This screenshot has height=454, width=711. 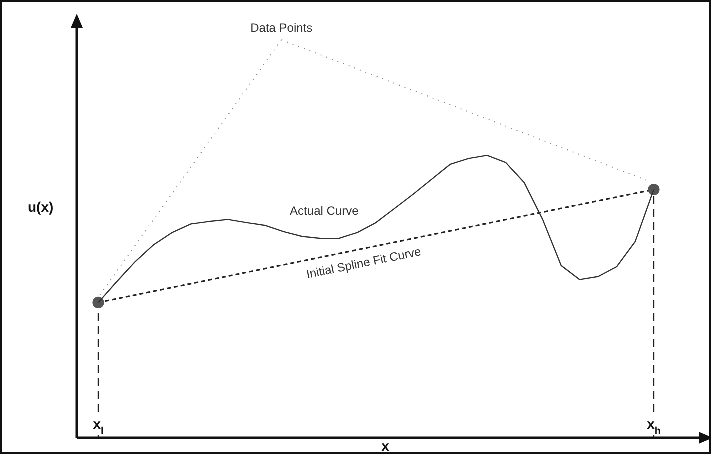 I want to click on series-label: Actual Curve, so click(x=325, y=211).